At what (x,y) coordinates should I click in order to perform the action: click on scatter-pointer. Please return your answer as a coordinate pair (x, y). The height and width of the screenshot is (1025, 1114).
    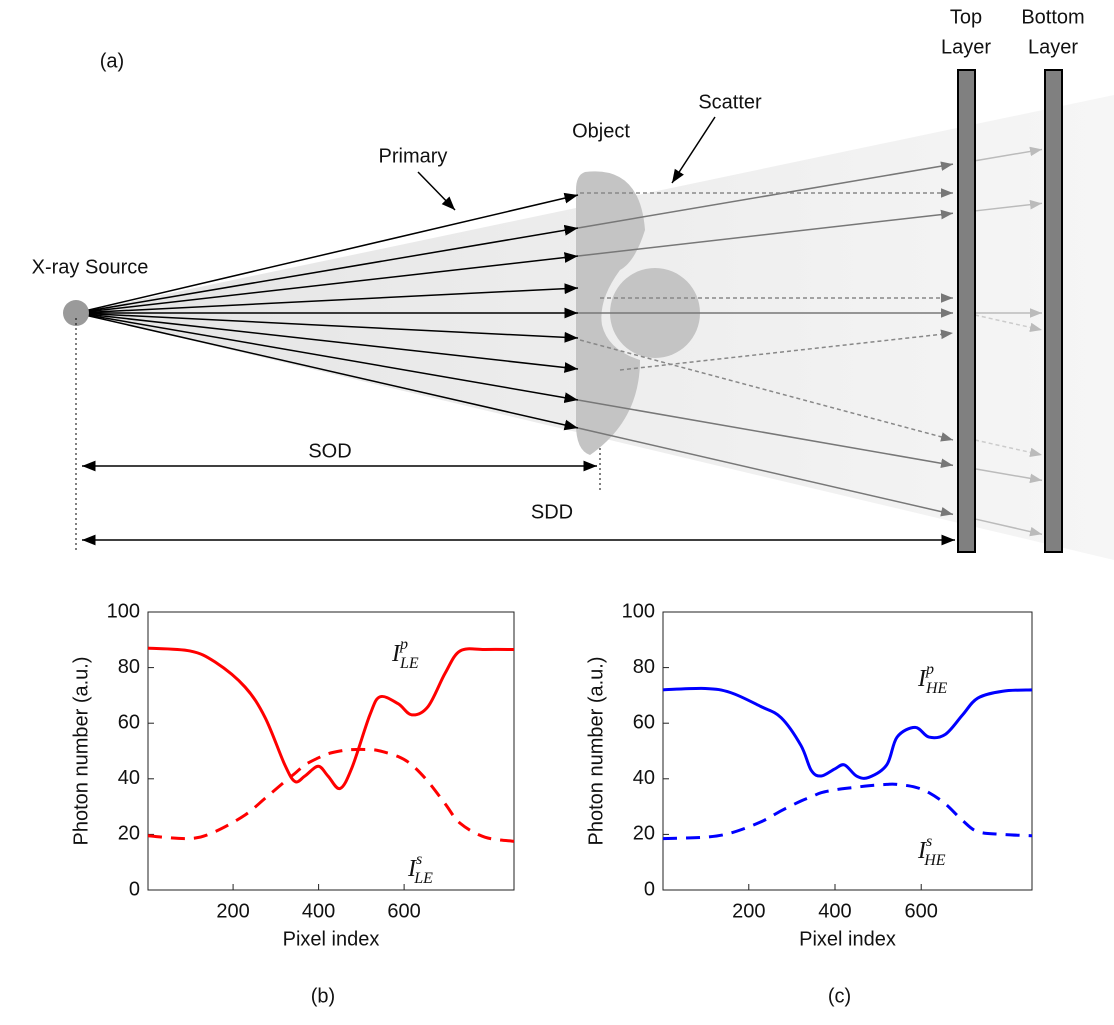
    Looking at the image, I should click on (693, 150).